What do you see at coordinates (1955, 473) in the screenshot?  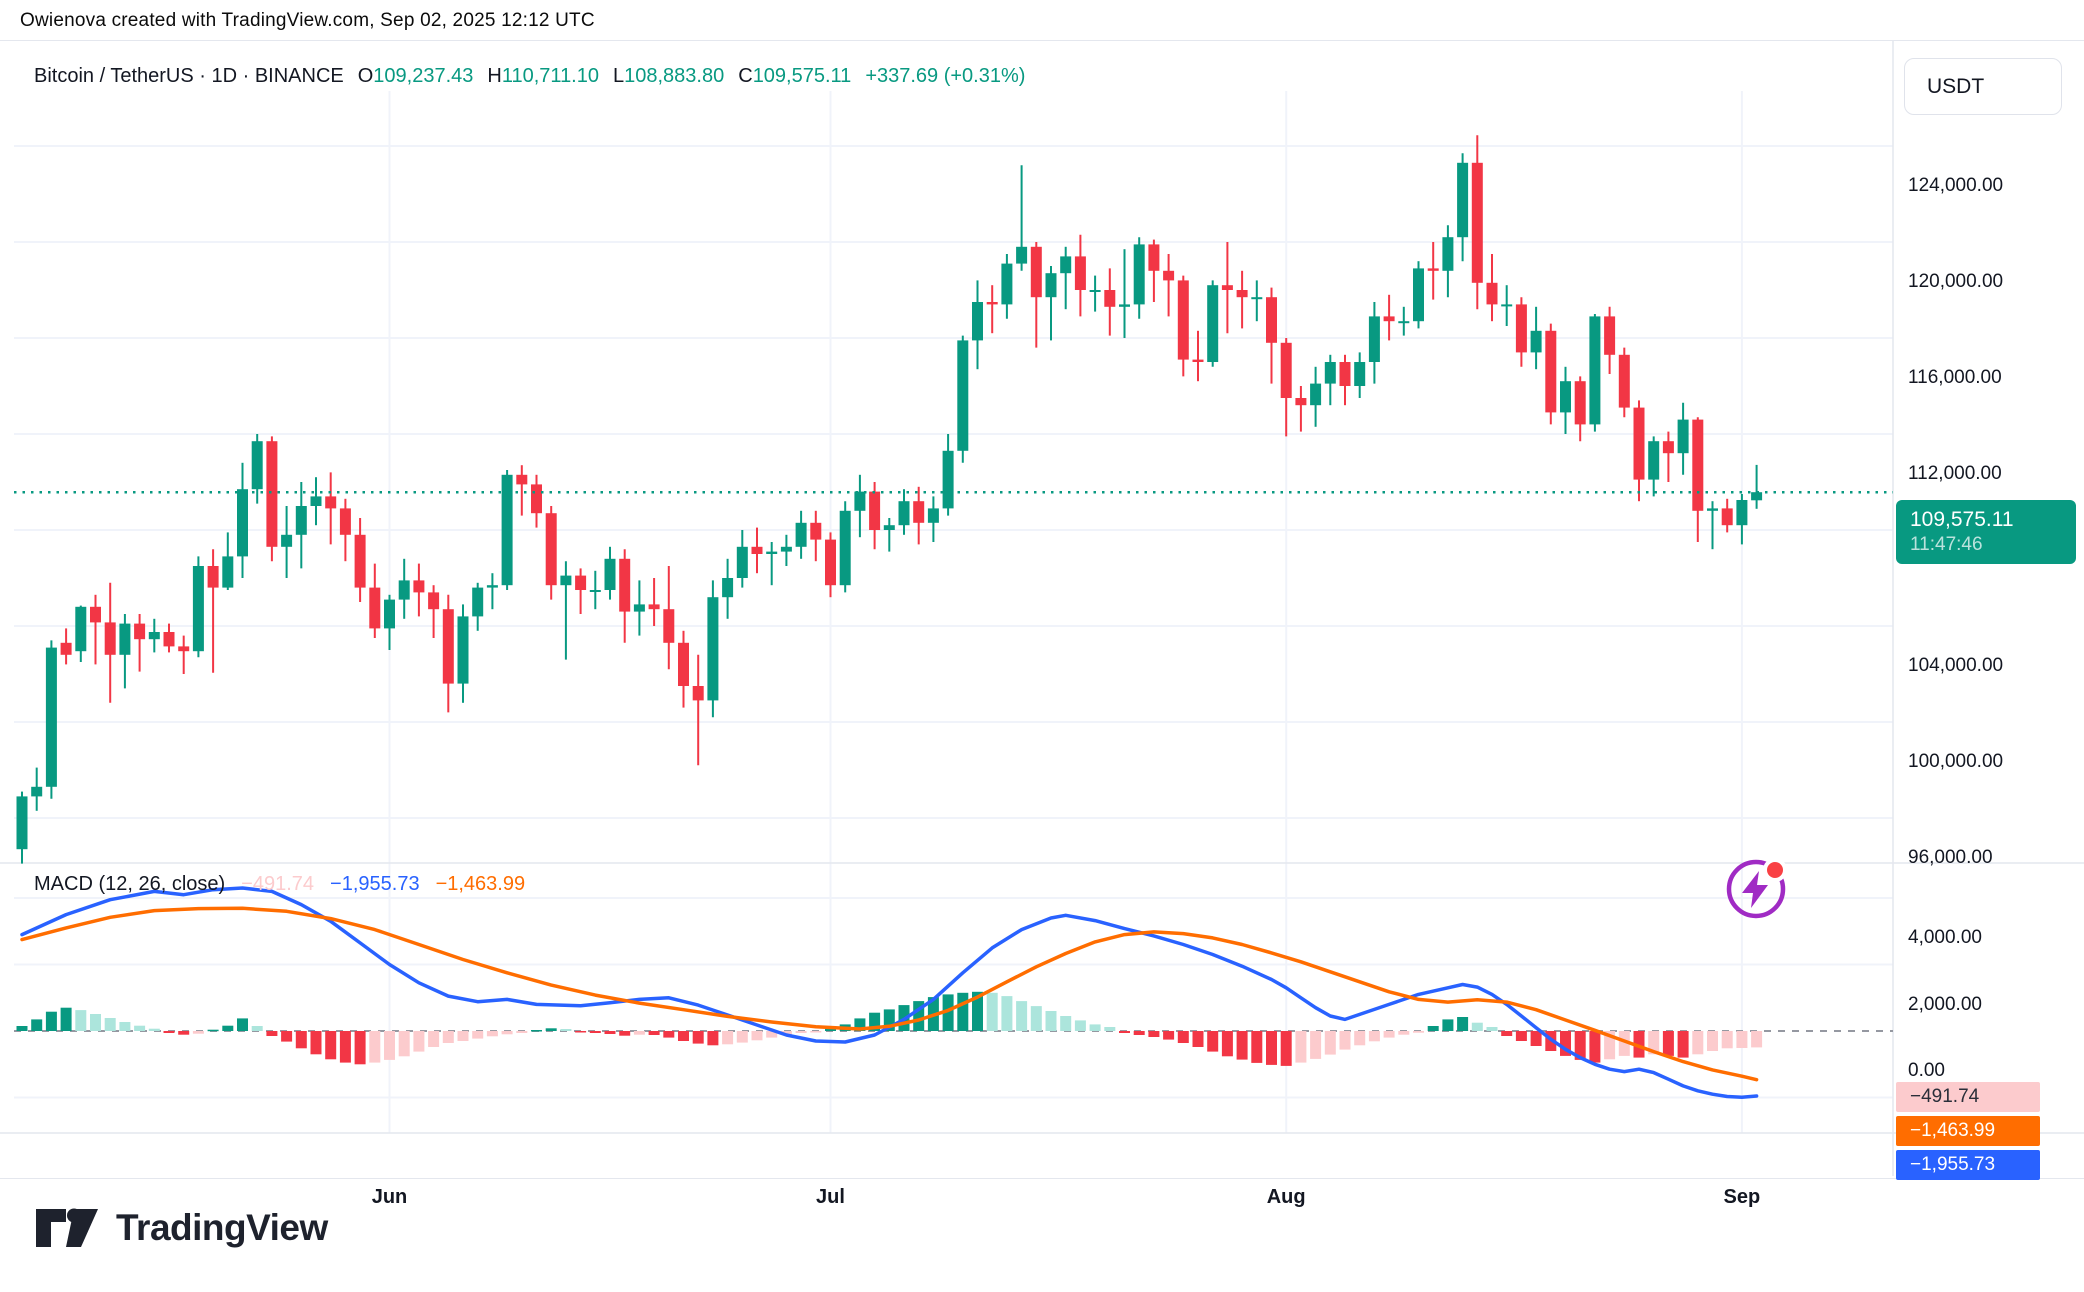 I see `price-tick-label: 112,000.00` at bounding box center [1955, 473].